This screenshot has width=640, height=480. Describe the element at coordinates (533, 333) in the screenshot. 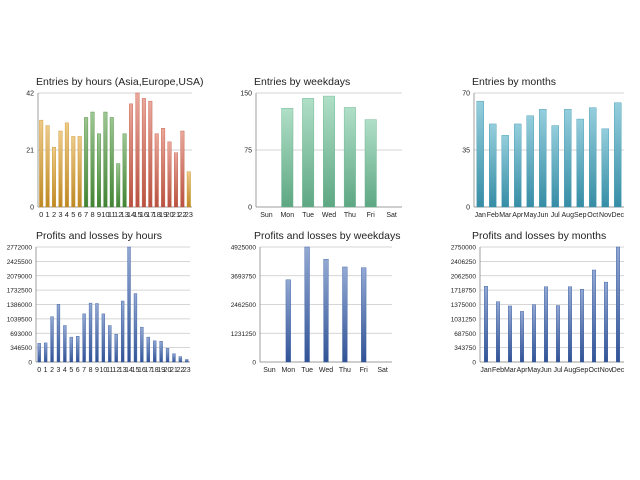

I see `bar-May` at that location.